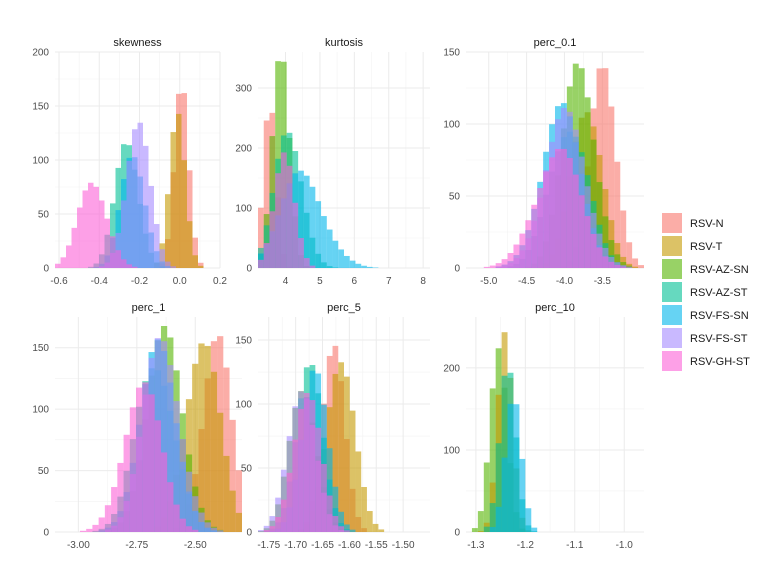 The height and width of the screenshot is (577, 769). What do you see at coordinates (575, 545) in the screenshot?
I see `x-tick-label: -1.1` at bounding box center [575, 545].